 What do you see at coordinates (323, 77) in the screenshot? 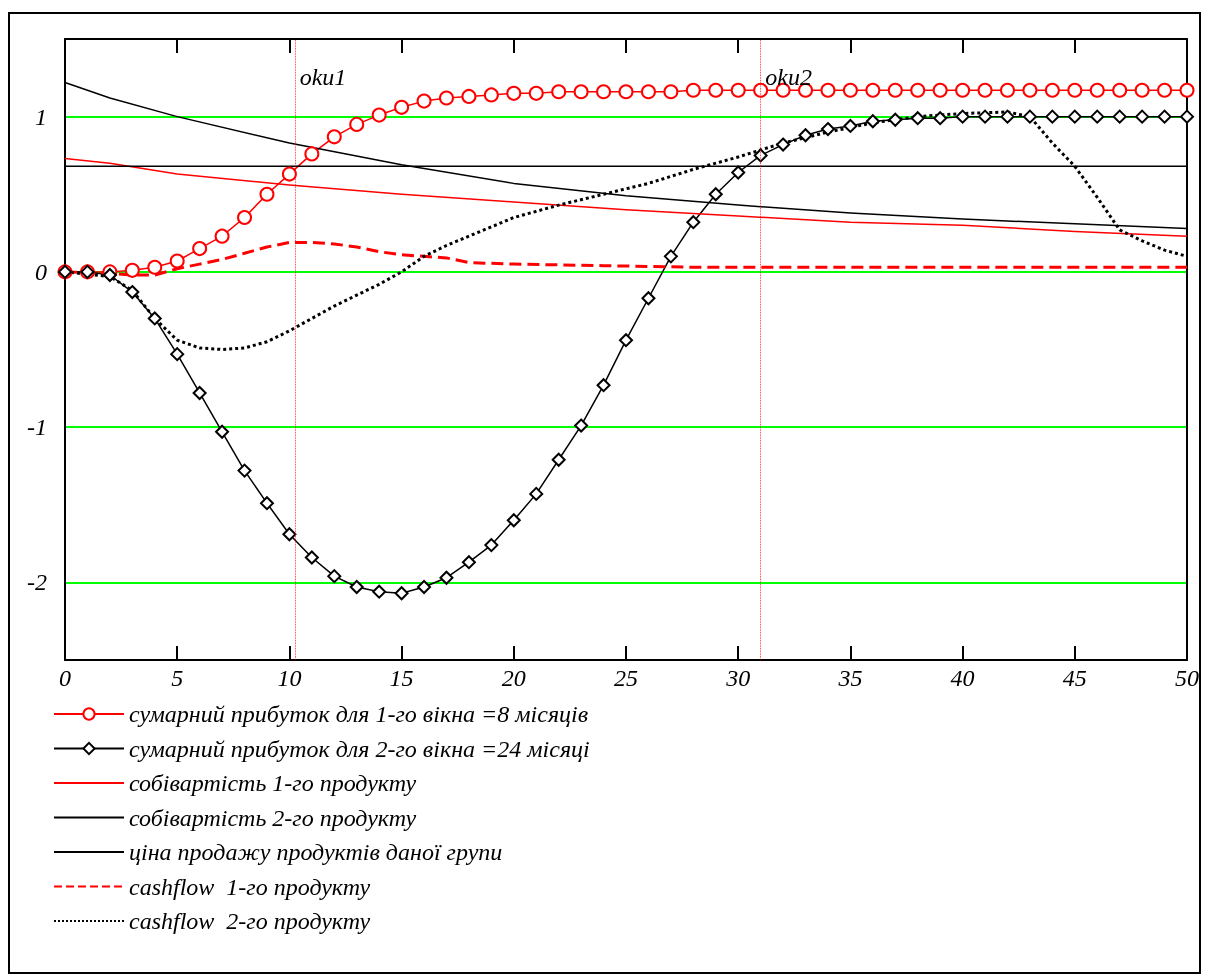
I see `ref-line-label: oku1` at bounding box center [323, 77].